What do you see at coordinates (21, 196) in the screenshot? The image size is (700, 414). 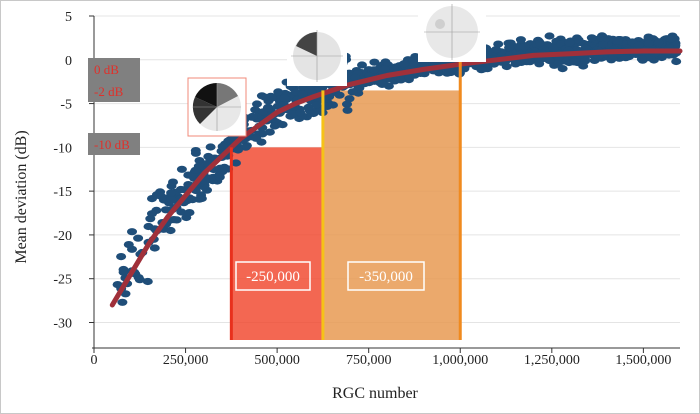 I see `y-axis-label: Mean deviation (dB)` at bounding box center [21, 196].